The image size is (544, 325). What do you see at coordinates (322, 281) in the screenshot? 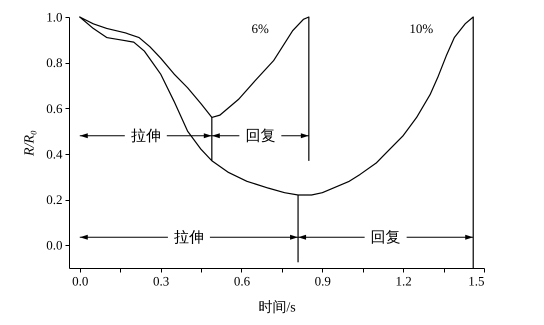
I see `x-tick-label: 0.9` at bounding box center [322, 281].